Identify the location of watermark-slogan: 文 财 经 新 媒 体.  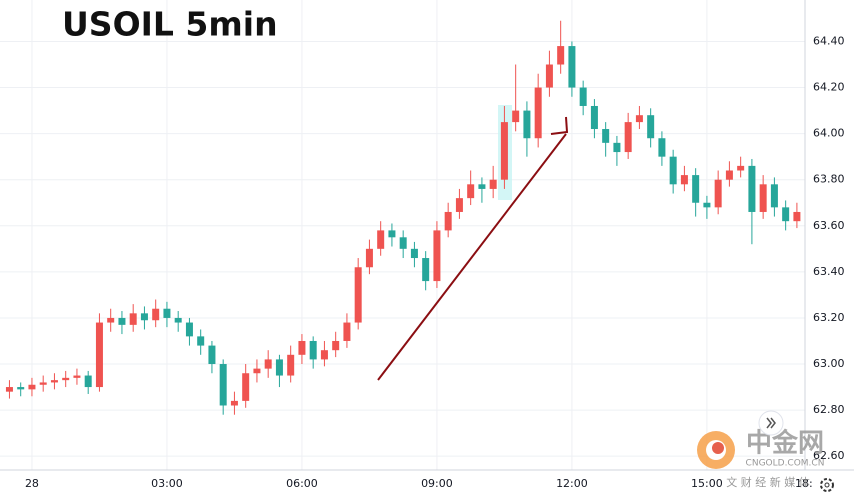
(767, 482).